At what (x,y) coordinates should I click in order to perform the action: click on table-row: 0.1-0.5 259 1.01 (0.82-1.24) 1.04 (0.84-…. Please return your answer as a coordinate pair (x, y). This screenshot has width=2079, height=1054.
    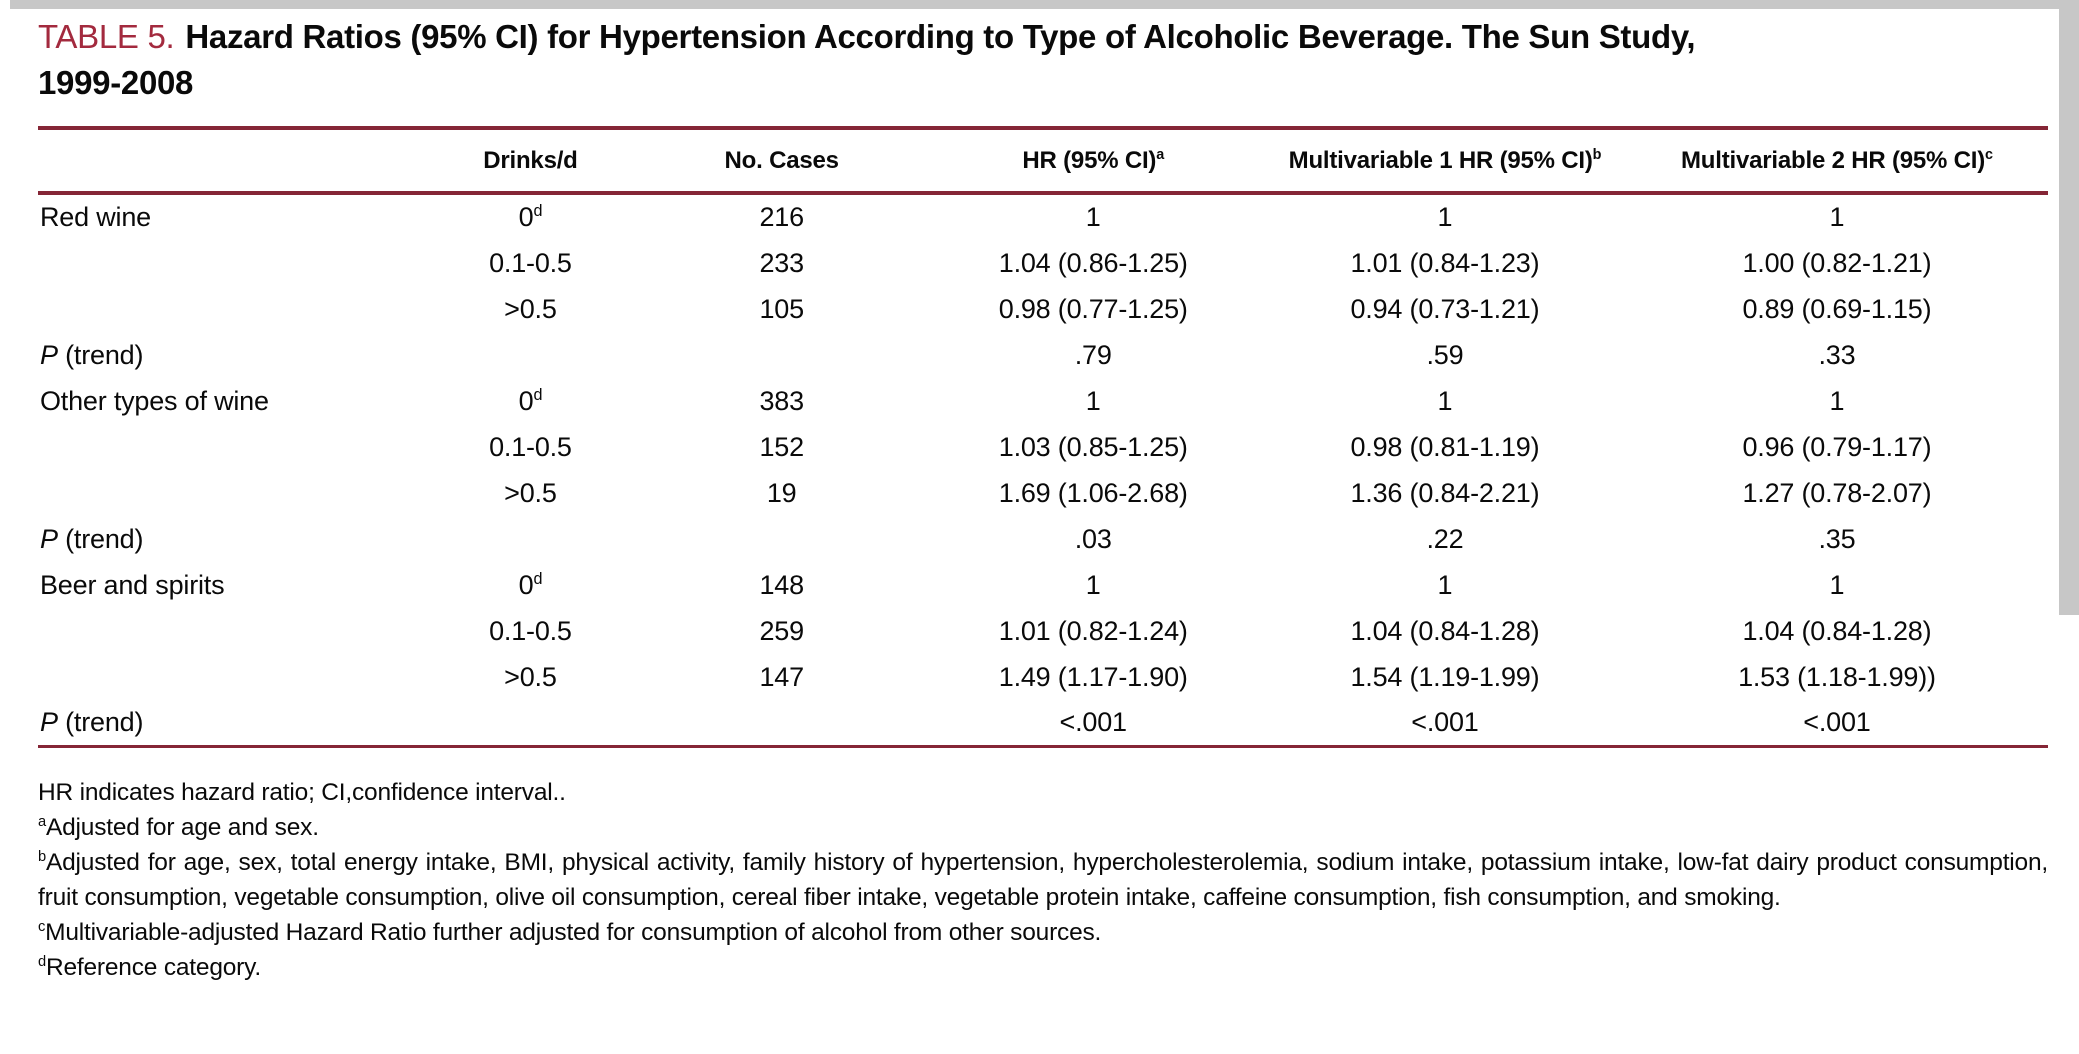
    Looking at the image, I should click on (1043, 631).